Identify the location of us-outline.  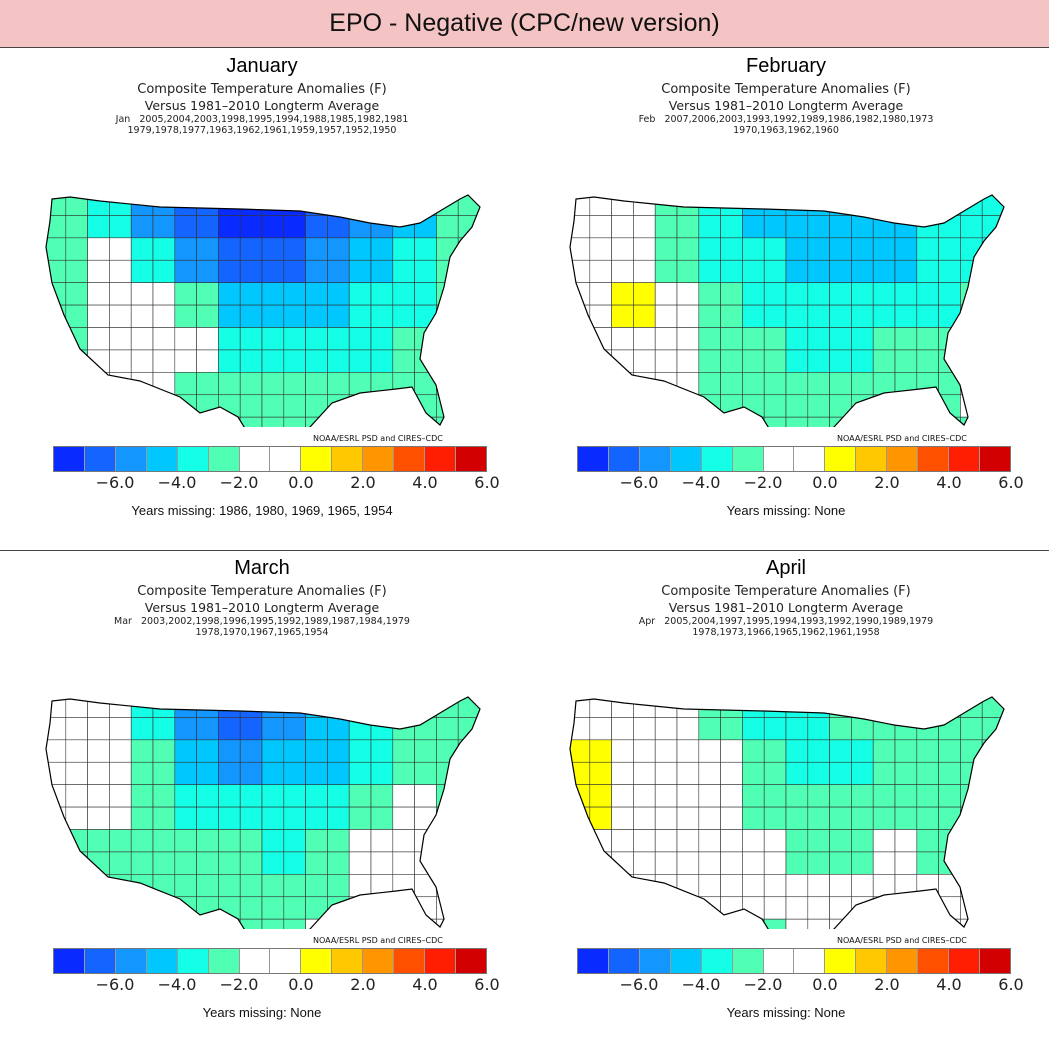
(787, 812).